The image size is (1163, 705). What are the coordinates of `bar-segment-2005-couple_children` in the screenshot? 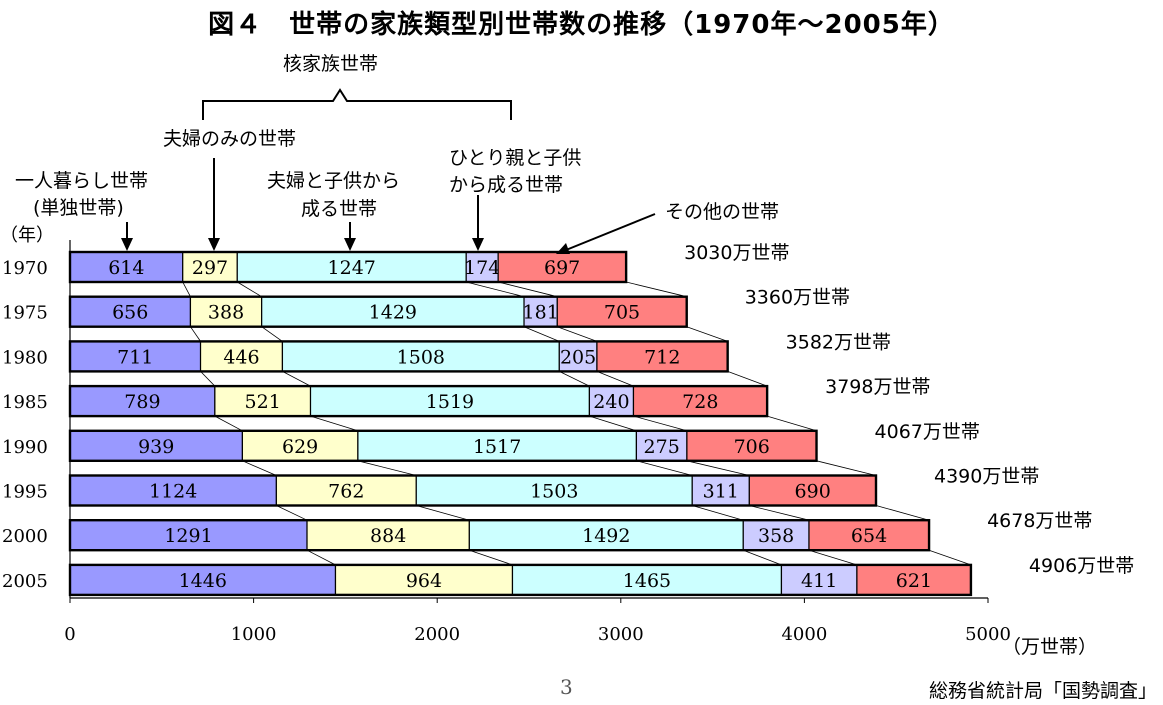 It's located at (647, 580).